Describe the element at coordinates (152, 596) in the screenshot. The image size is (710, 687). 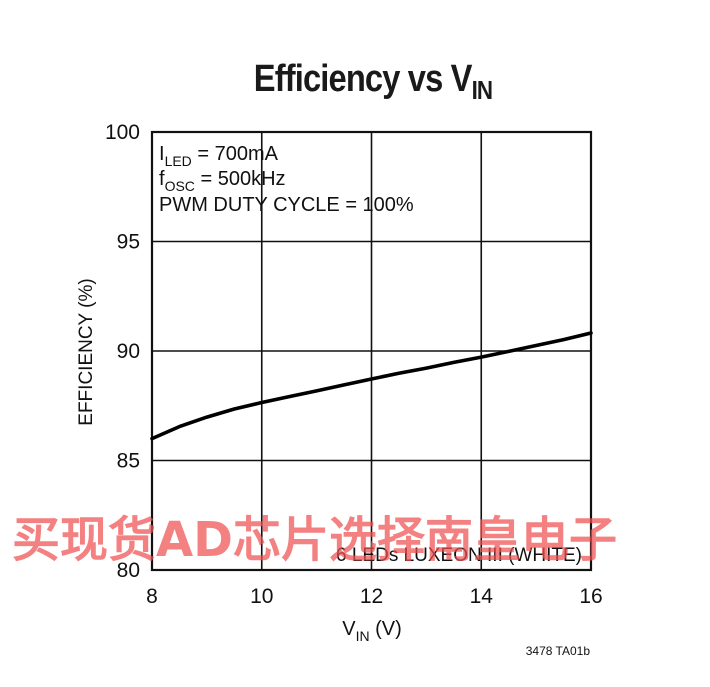
I see `x-tick-label: 8` at that location.